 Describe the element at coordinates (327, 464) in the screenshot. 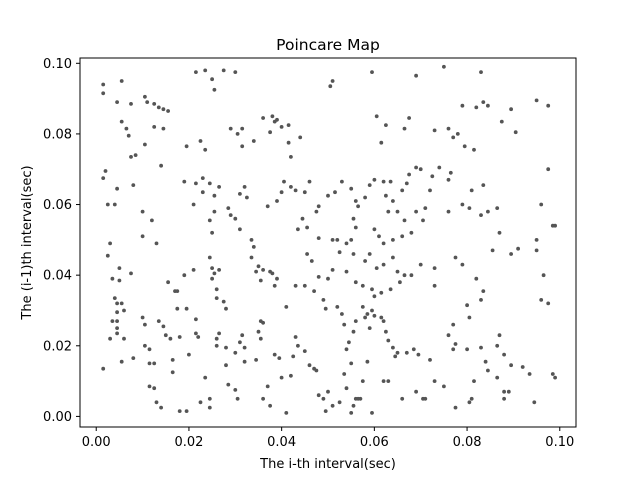

I see `x-axis-label: The i-th interval(sec)` at that location.